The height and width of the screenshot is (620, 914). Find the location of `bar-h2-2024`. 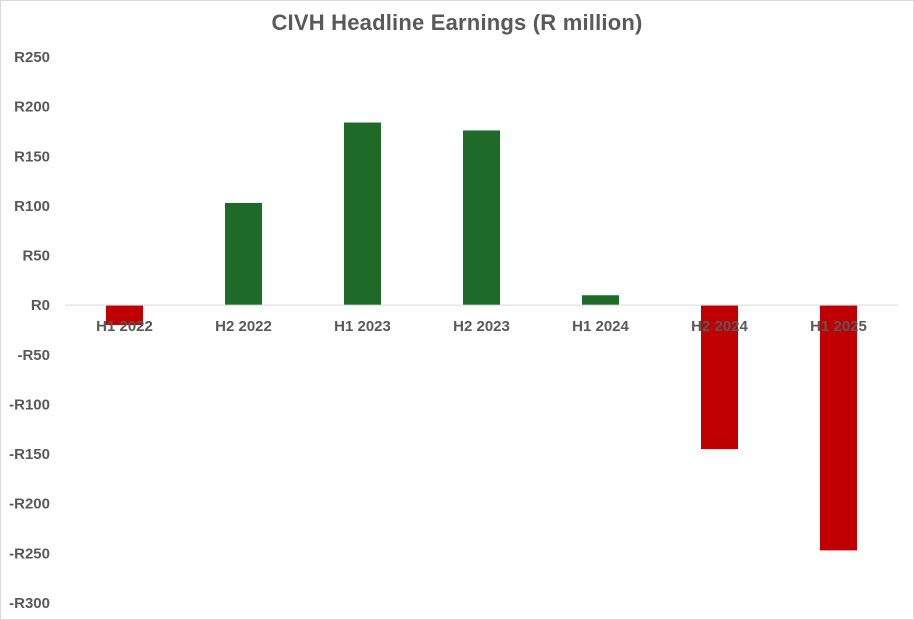

bar-h2-2024 is located at coordinates (719, 377).